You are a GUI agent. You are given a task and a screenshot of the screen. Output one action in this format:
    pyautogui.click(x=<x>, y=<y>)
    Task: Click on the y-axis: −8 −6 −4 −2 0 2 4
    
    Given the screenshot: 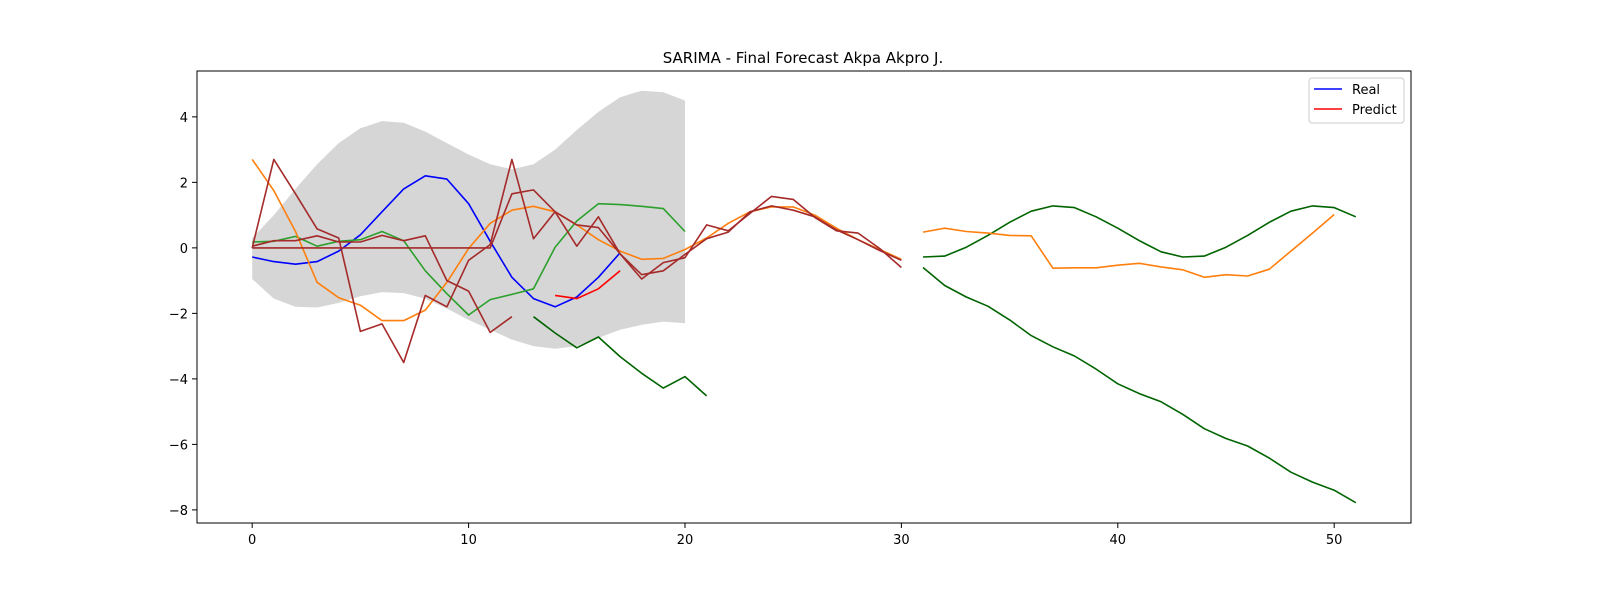 What is the action you would take?
    pyautogui.click(x=183, y=315)
    